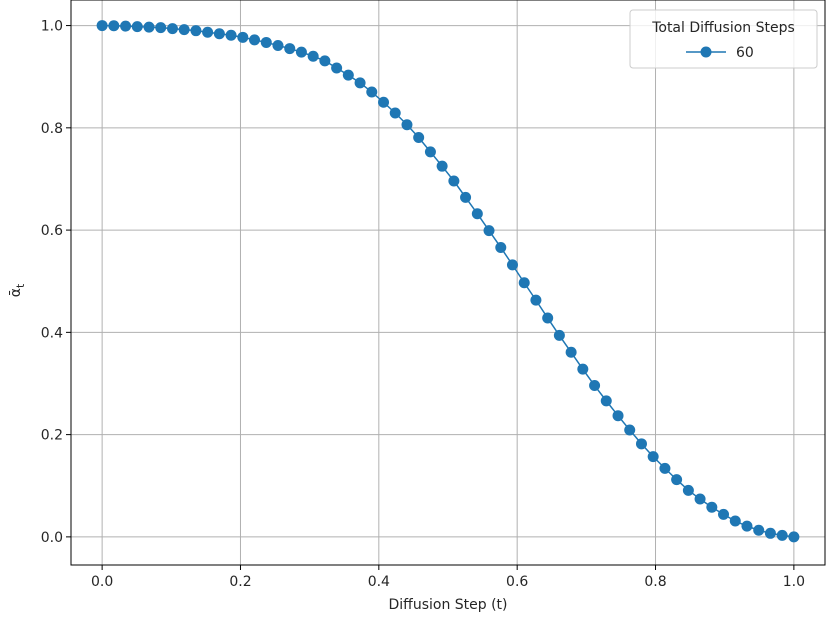  Describe the element at coordinates (52, 333) in the screenshot. I see `y-tick-label: 0.4` at that location.